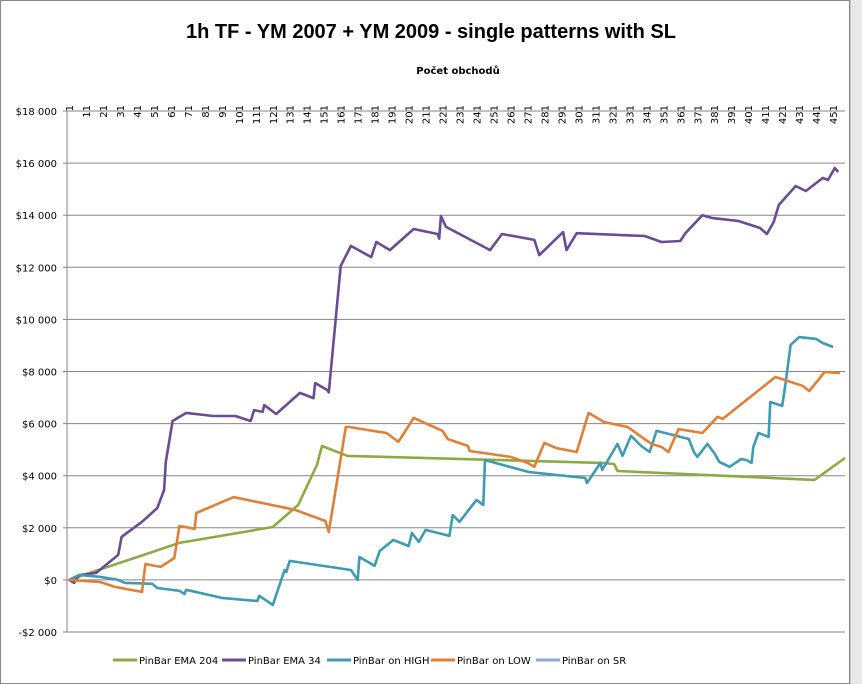  Describe the element at coordinates (596, 114) in the screenshot. I see `x-tick-label: 311` at that location.